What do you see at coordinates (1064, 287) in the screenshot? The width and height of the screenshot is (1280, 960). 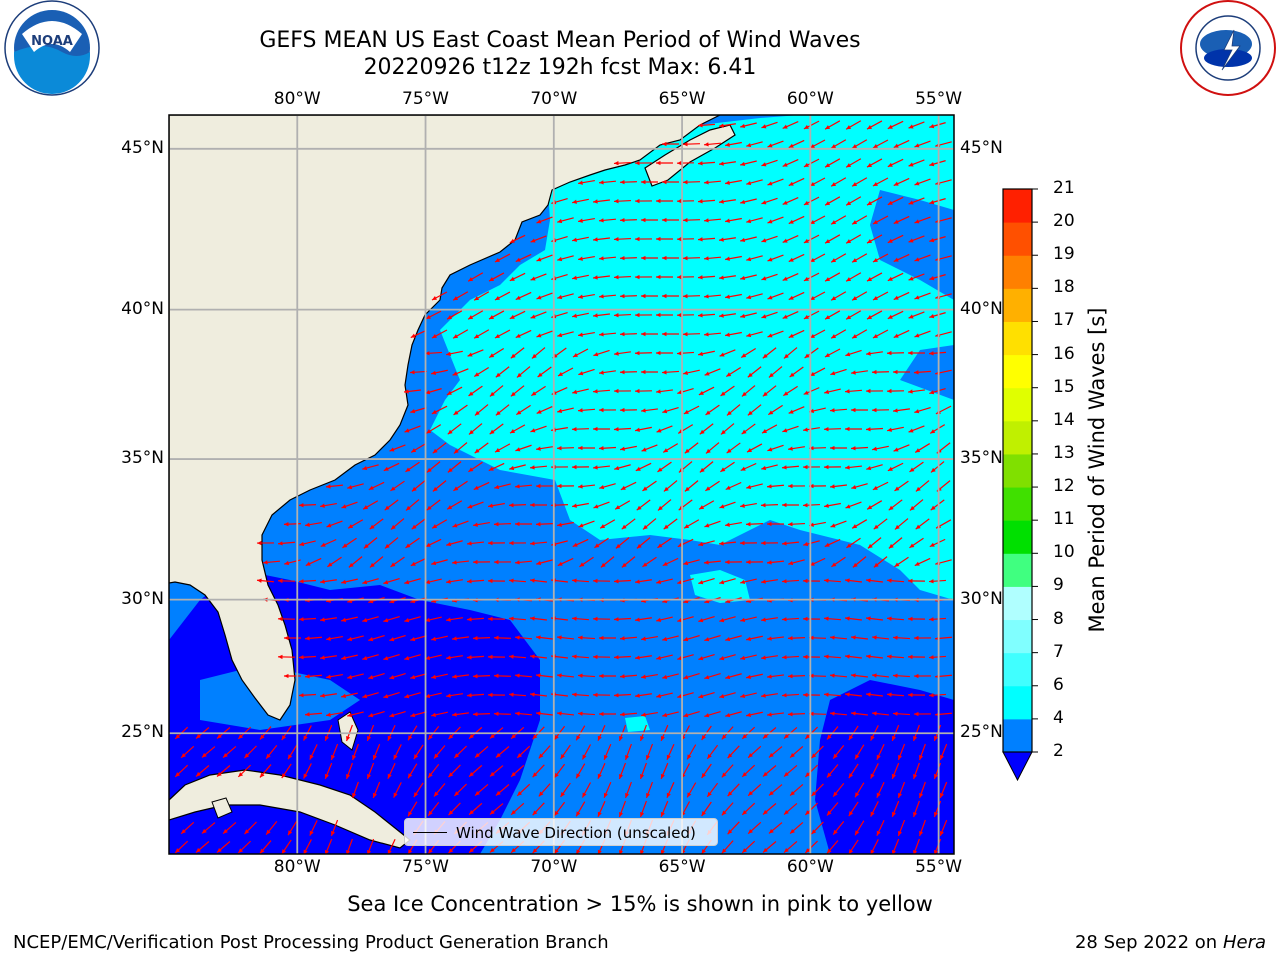 I see `colorbar-tick-label: 18` at bounding box center [1064, 287].